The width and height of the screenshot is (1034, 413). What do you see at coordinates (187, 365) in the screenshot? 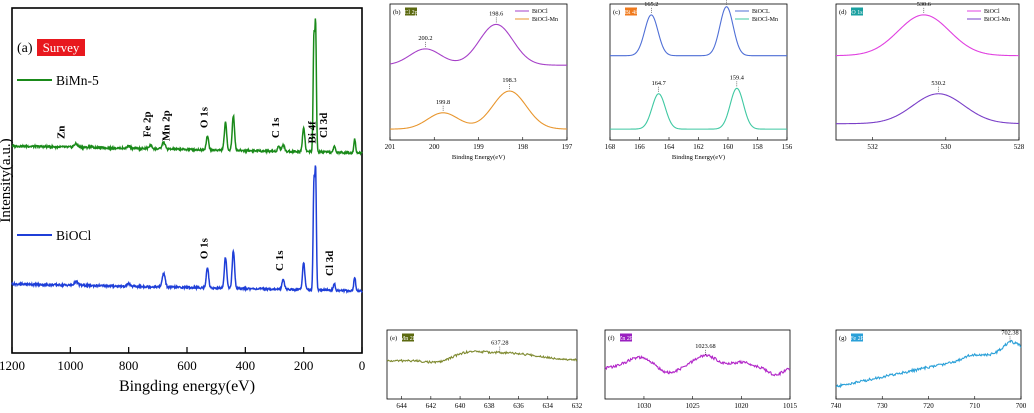
I see `x-tick-label: 600` at bounding box center [187, 365].